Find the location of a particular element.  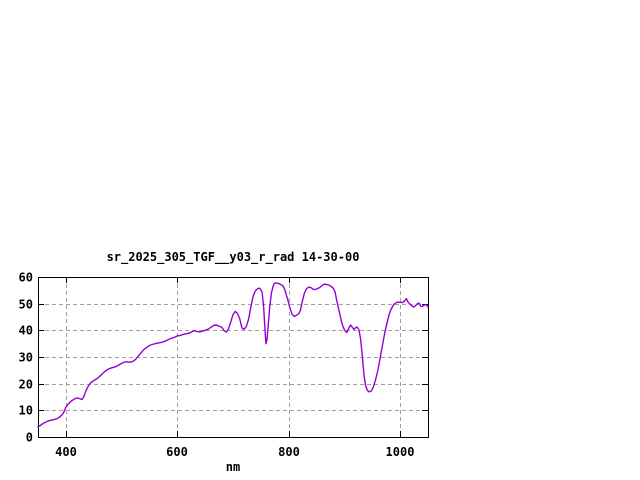

y-tick-label: 60 is located at coordinates (26, 278).